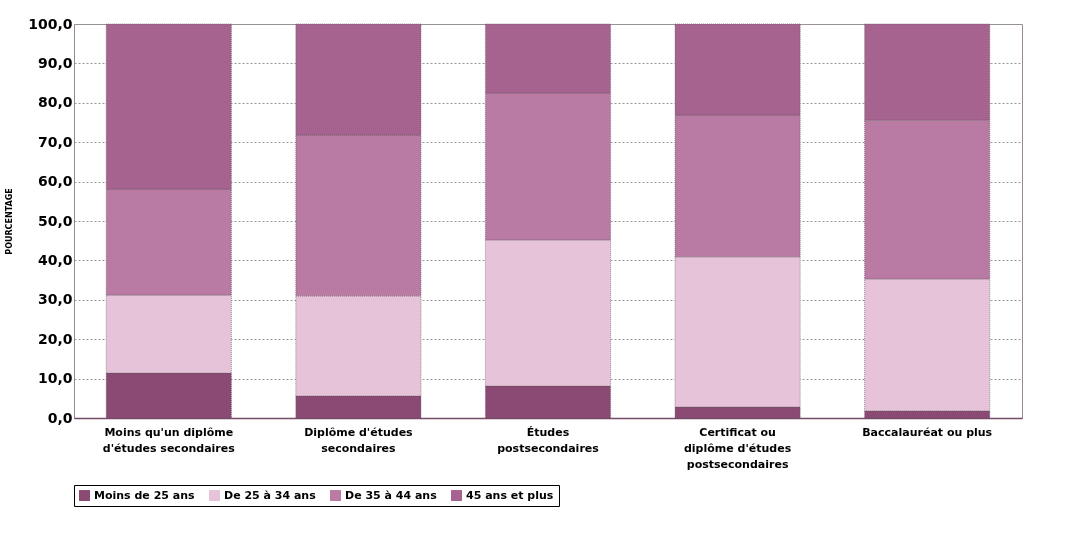 This screenshot has height=544, width=1068. What do you see at coordinates (510, 495) in the screenshot?
I see `legend-label: 45 ans et plus` at bounding box center [510, 495].